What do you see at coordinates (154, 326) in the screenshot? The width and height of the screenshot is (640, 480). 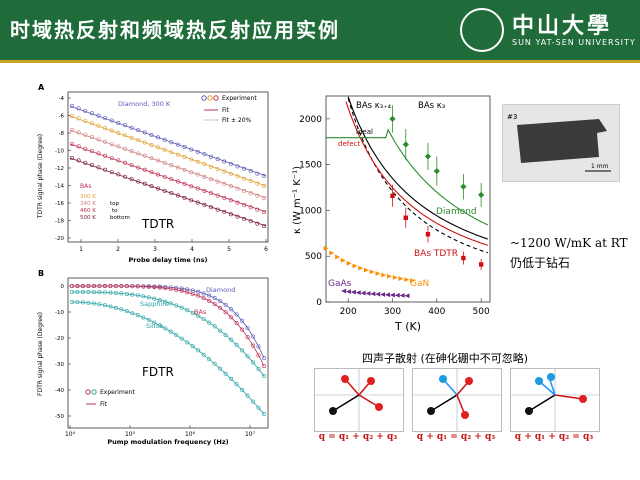 I see `panel-b-silica-label: Silica` at bounding box center [154, 326].